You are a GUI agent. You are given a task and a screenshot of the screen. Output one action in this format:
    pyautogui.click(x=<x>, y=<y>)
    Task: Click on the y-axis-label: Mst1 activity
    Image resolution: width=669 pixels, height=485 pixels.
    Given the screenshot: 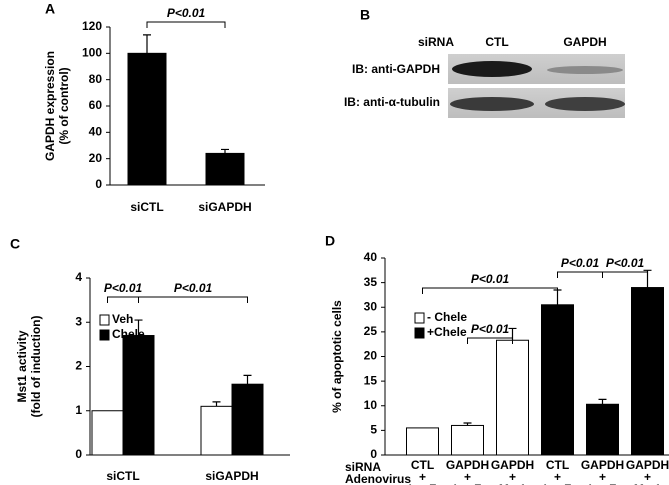 What is the action you would take?
    pyautogui.click(x=22, y=366)
    